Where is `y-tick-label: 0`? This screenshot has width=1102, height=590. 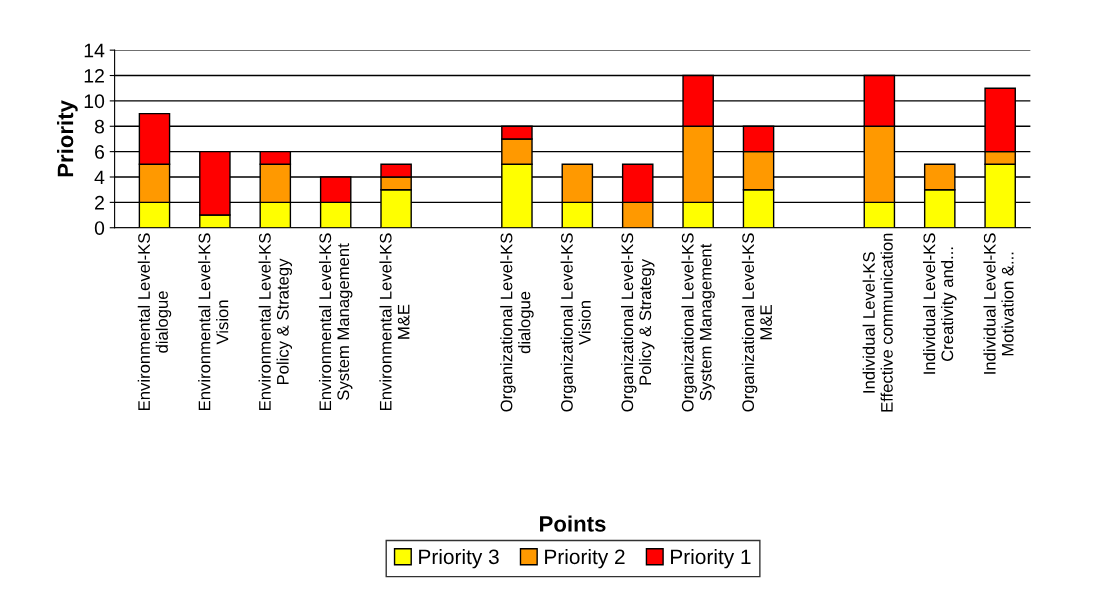 y-tick-label: 0 is located at coordinates (99, 228).